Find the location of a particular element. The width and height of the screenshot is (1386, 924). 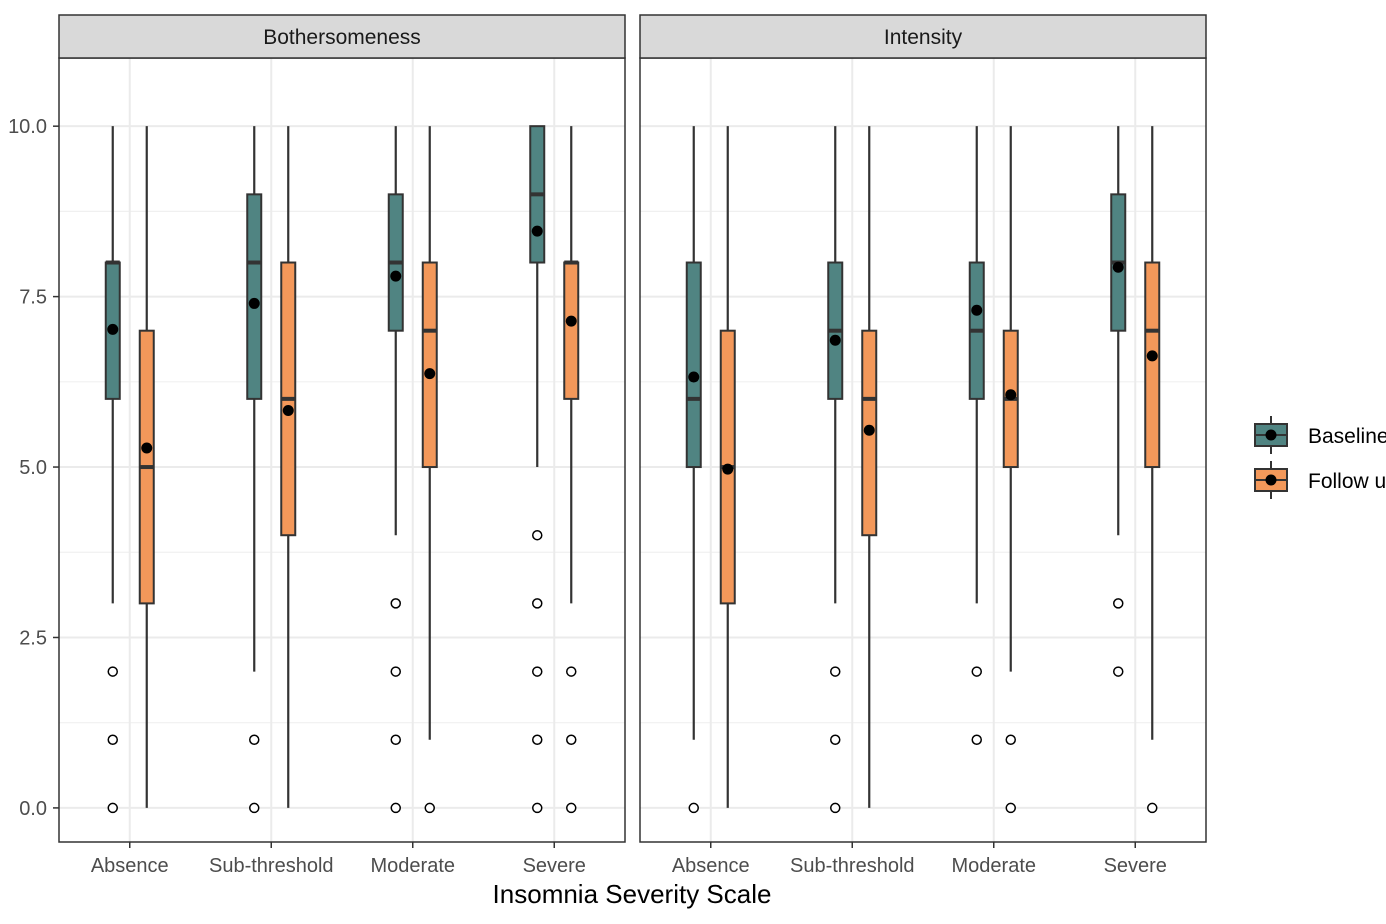

y-axis: 0.0 2.5 5.0 7.5 10.0 is located at coordinates (33, 468).